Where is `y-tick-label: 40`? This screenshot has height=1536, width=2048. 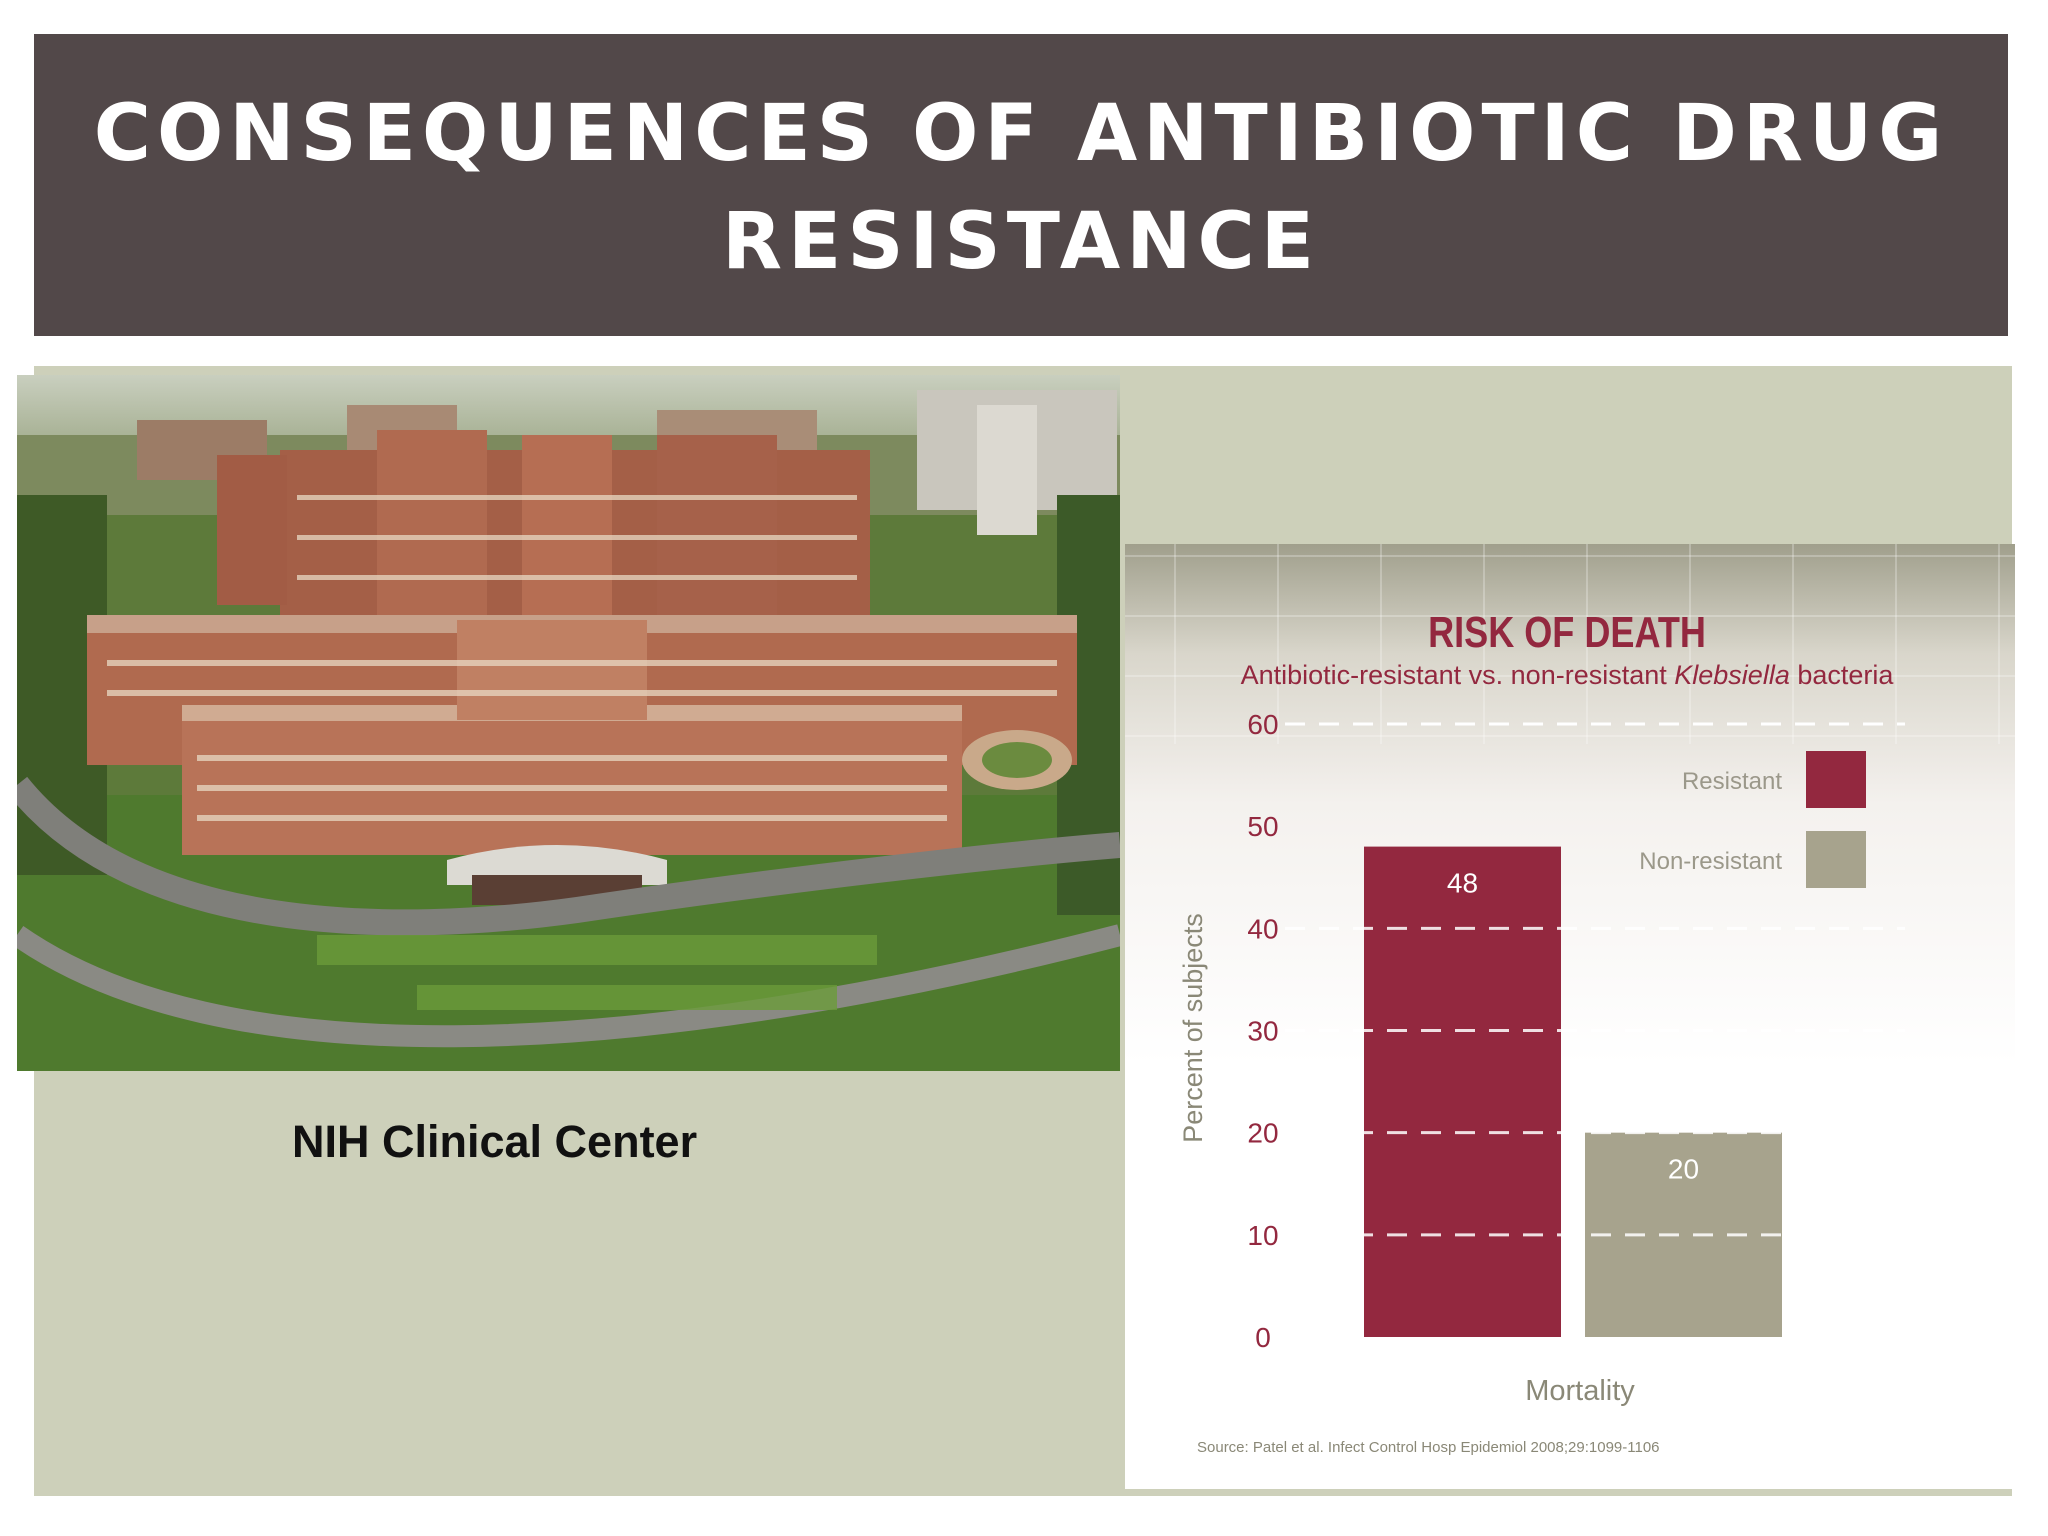
y-tick-label: 40 is located at coordinates (1262, 928).